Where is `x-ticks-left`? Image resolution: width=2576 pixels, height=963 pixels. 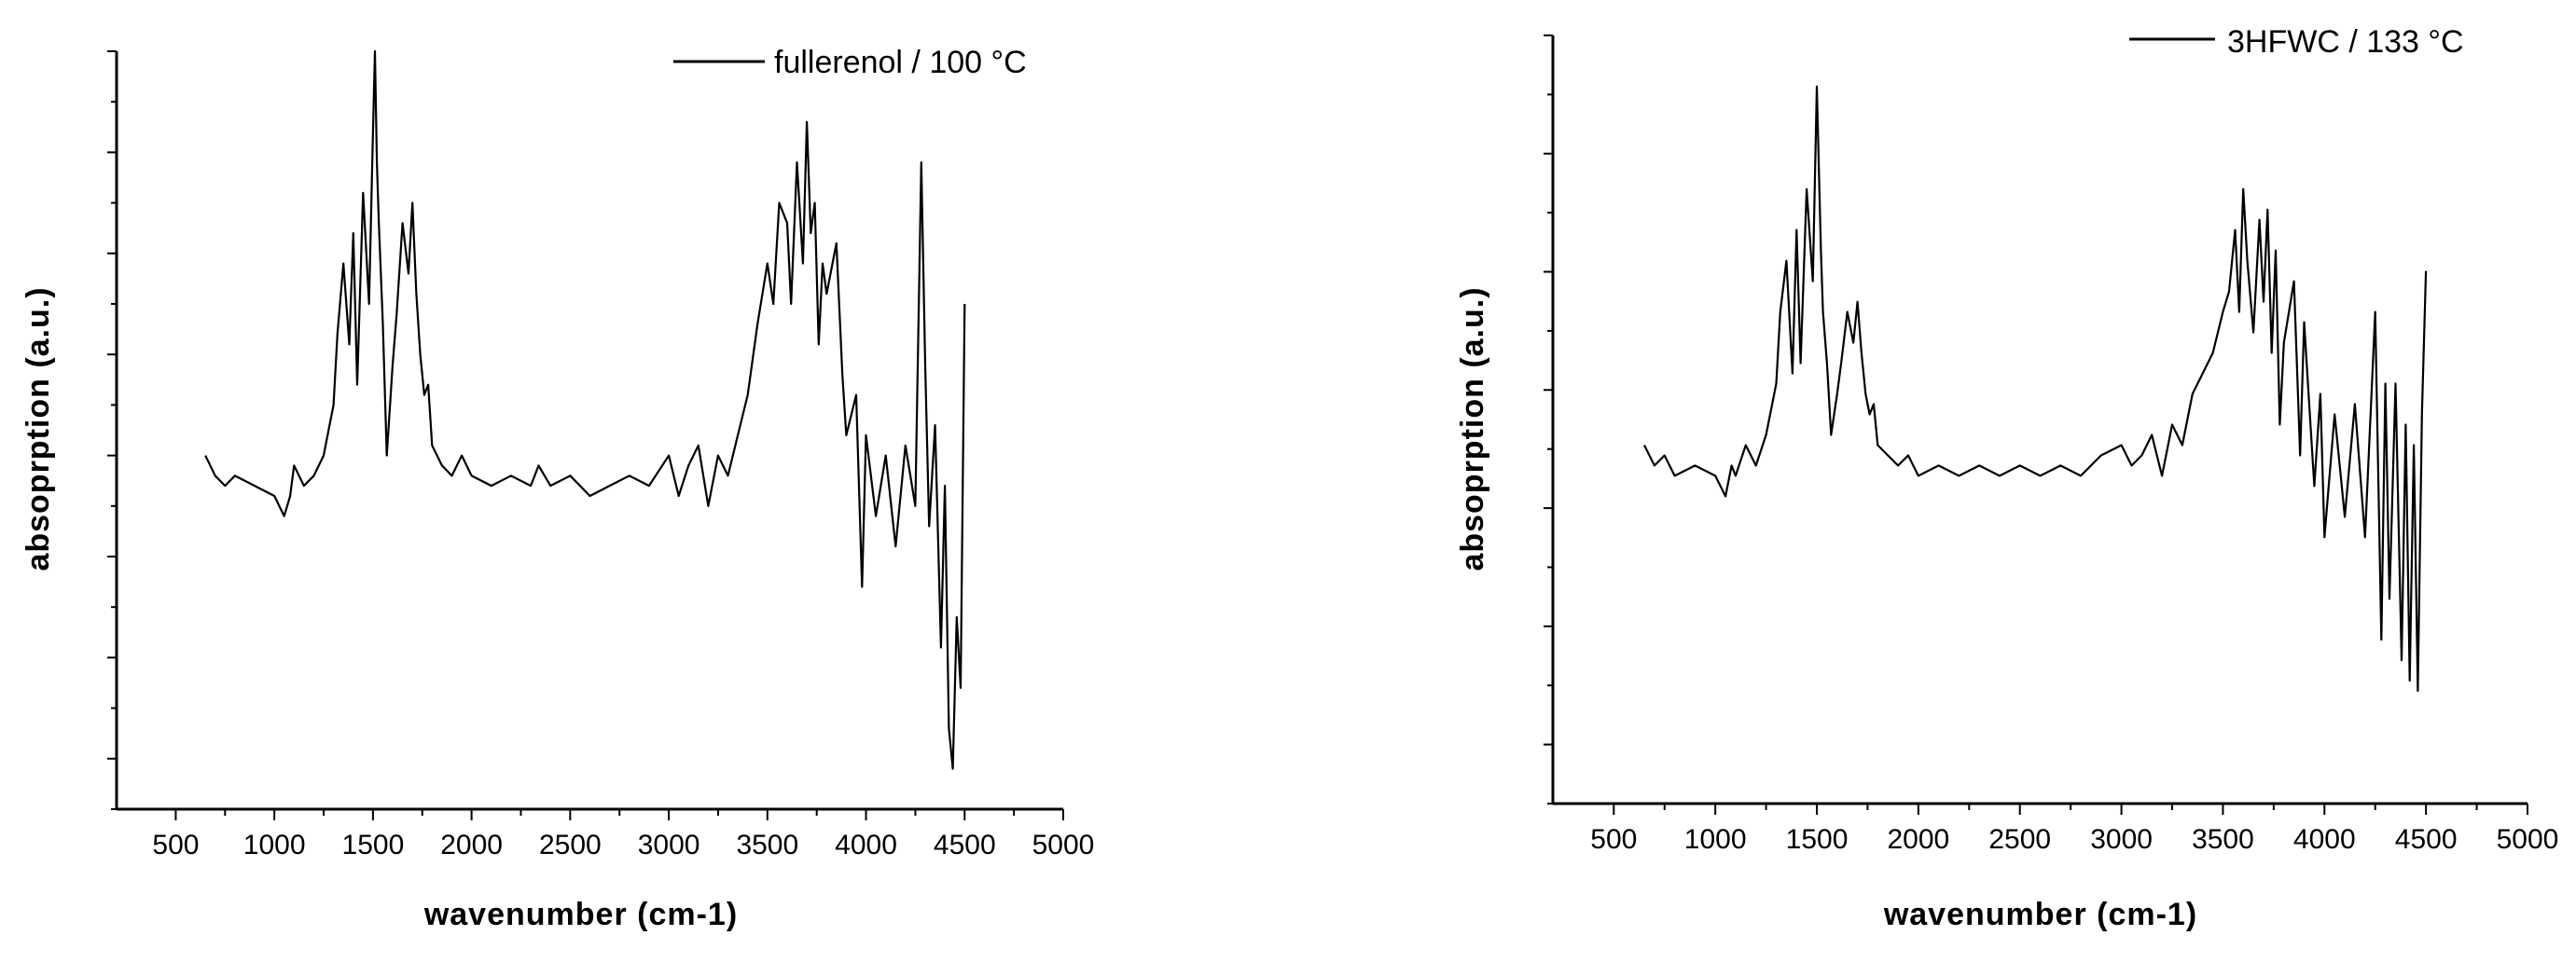
x-ticks-left is located at coordinates (619, 814).